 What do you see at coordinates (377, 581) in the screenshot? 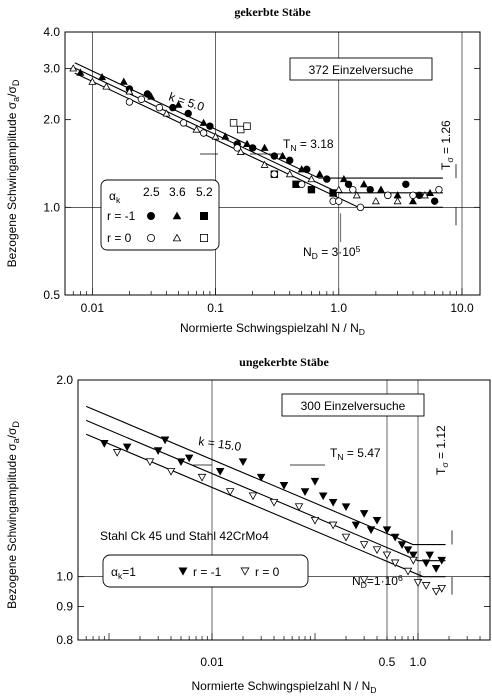
I see `nd-label: ND=1·106` at bounding box center [377, 581].